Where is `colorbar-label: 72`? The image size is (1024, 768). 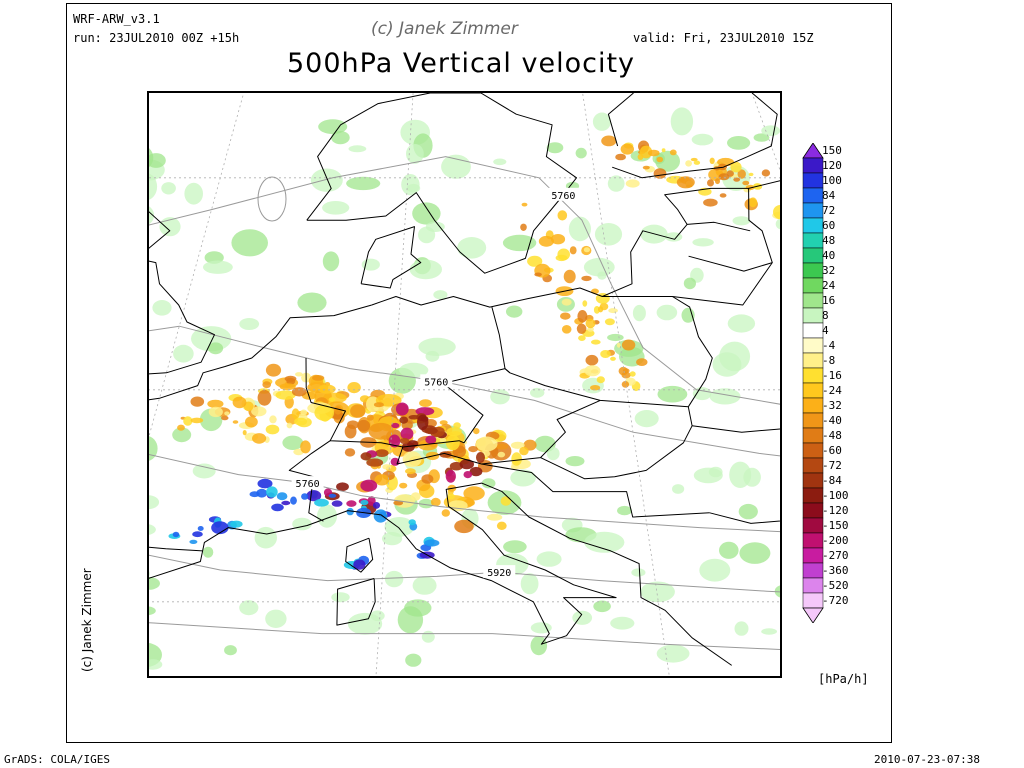 colorbar-label: 72 is located at coordinates (829, 210).